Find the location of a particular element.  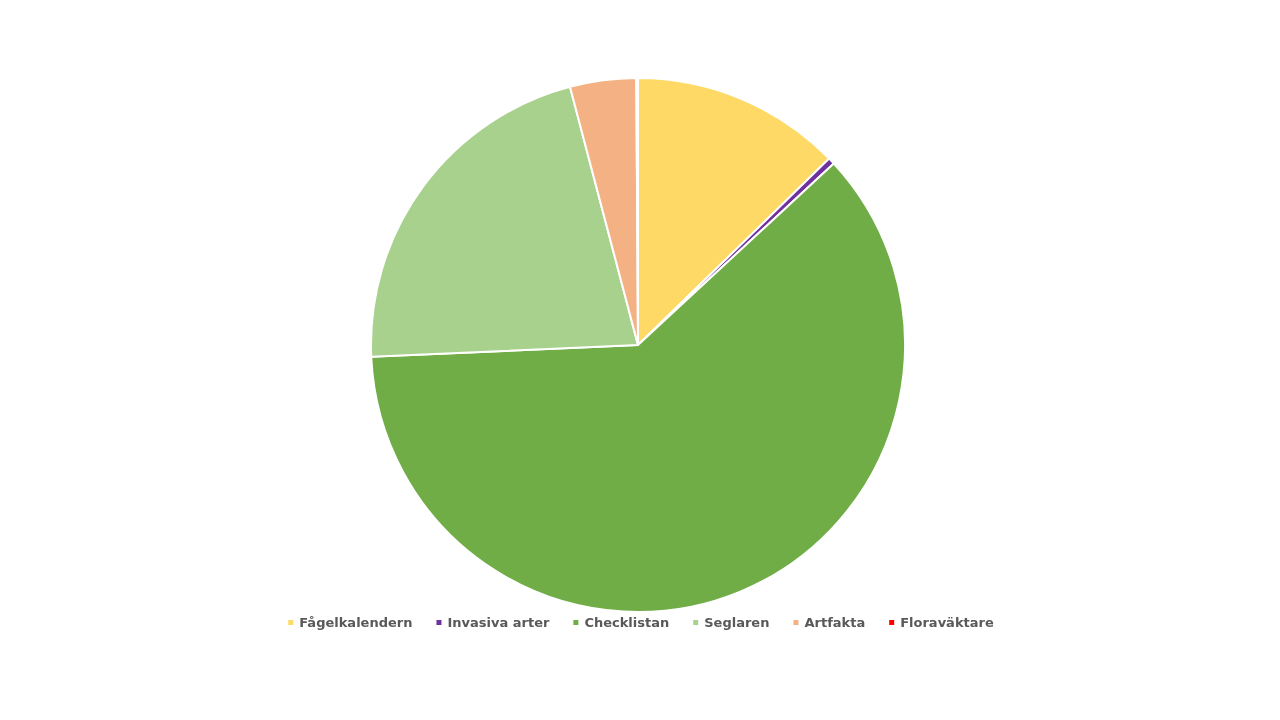

legend-label: Invasiva arter is located at coordinates (498, 622).